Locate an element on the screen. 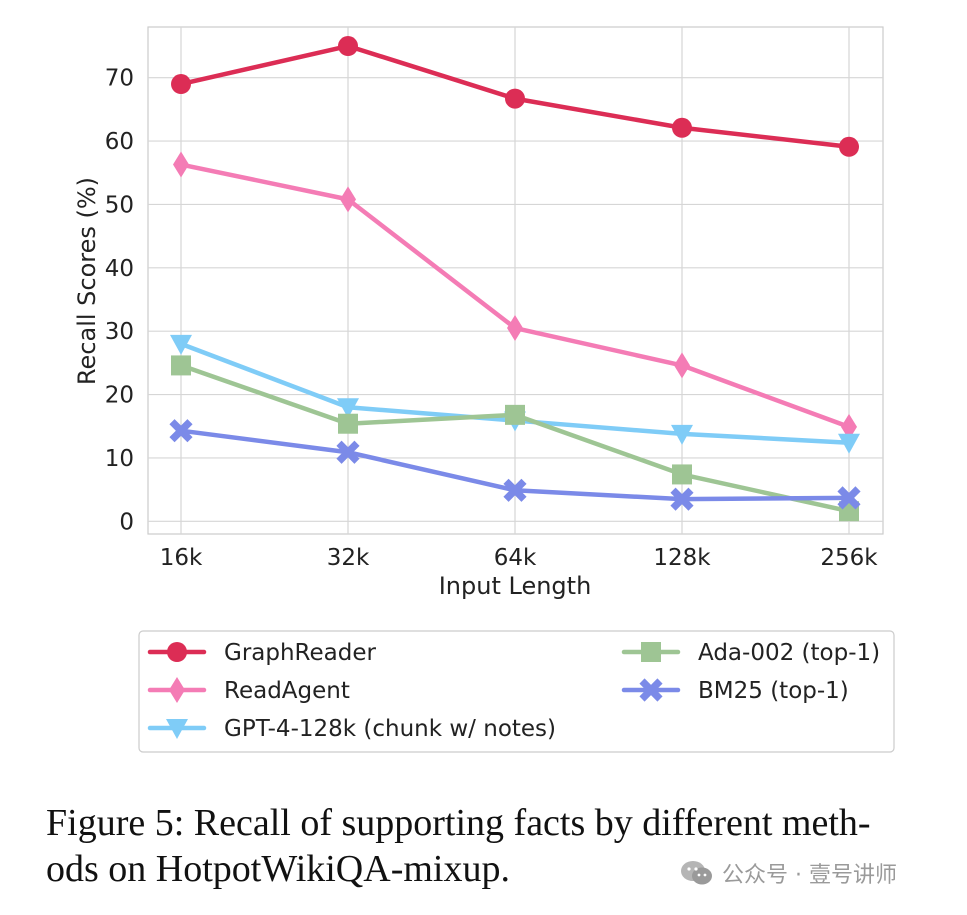  legend-item: GraphReader is located at coordinates (261, 653).